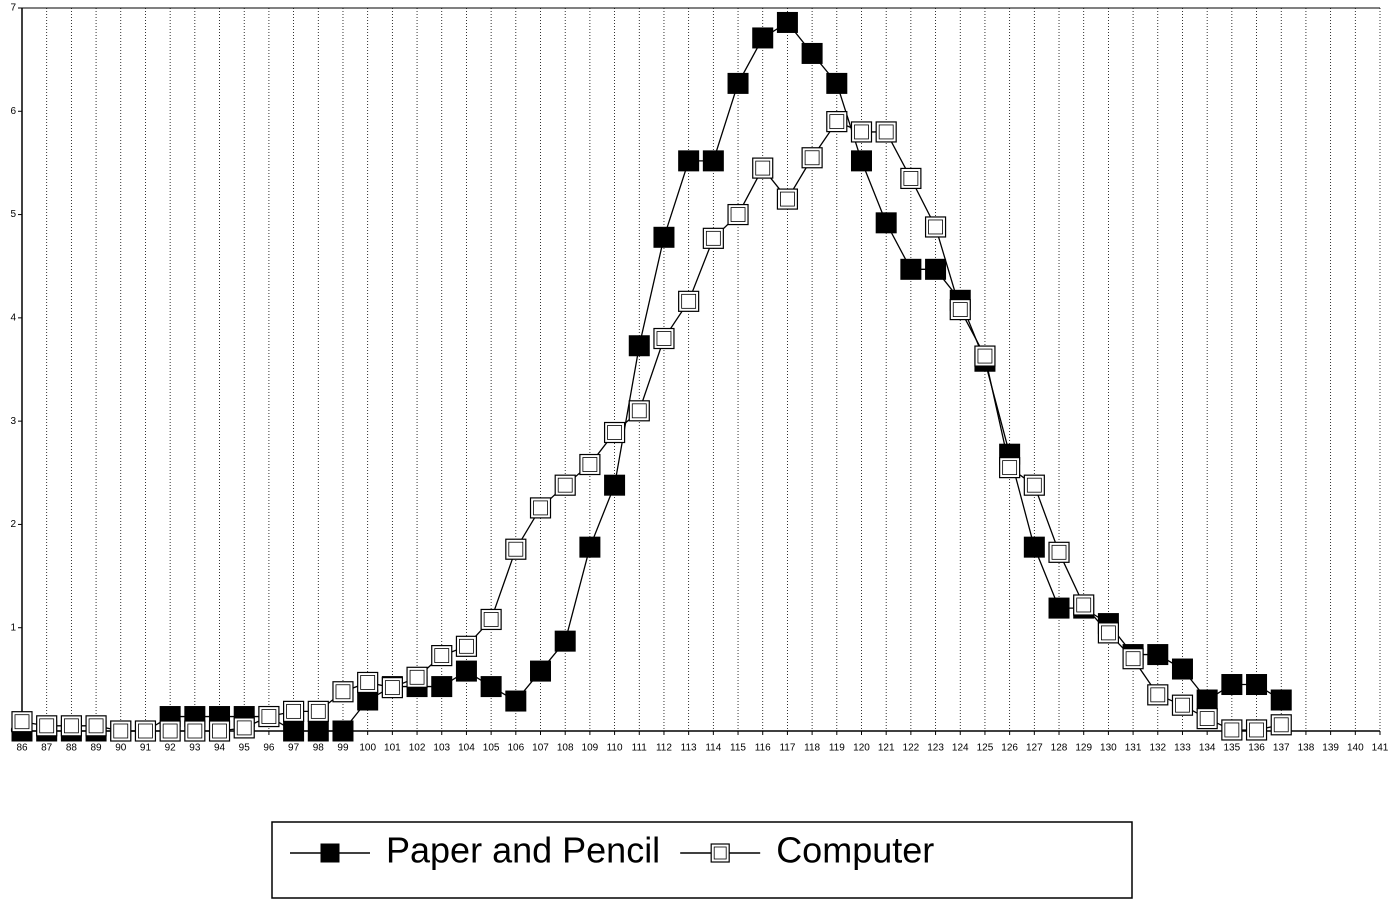  I want to click on x-tick-label: 111, so click(640, 748).